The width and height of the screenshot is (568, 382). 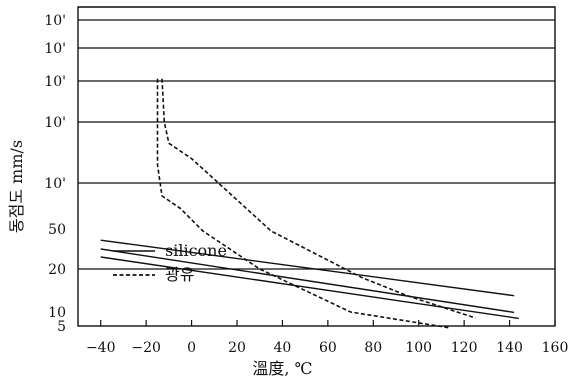 I want to click on x-axis-title: 溫度, ℃, so click(x=282, y=368).